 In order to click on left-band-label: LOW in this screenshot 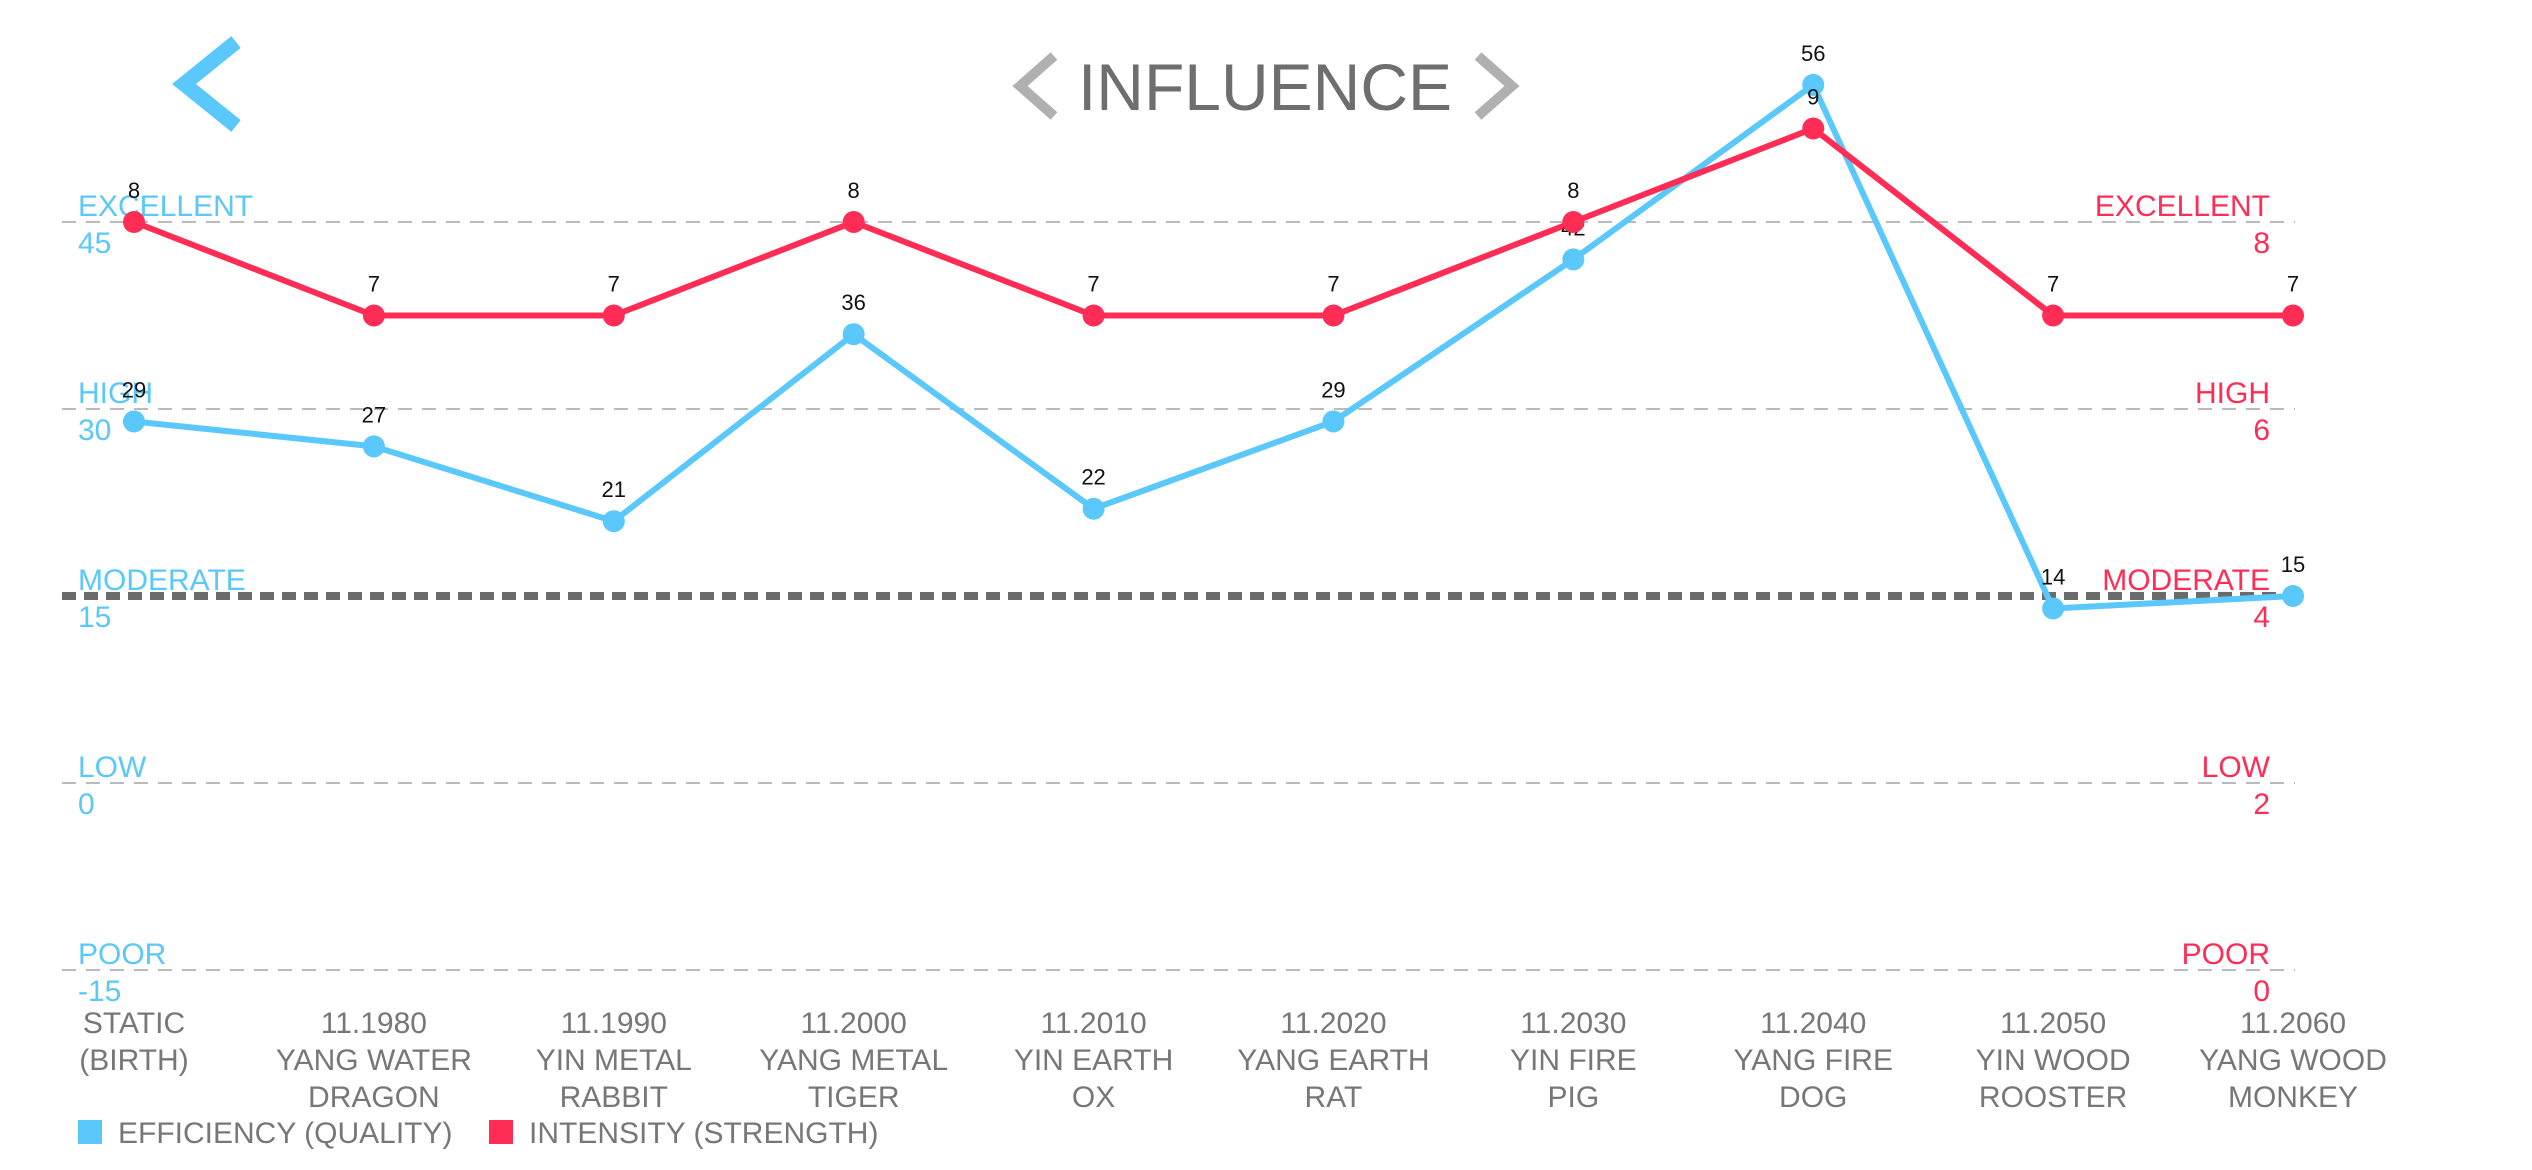, I will do `click(112, 767)`.